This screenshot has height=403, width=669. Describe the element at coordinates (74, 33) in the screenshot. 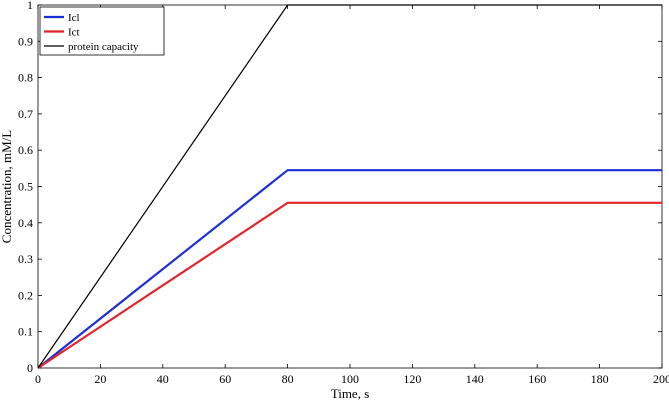

I see `legend-label: Ict` at that location.